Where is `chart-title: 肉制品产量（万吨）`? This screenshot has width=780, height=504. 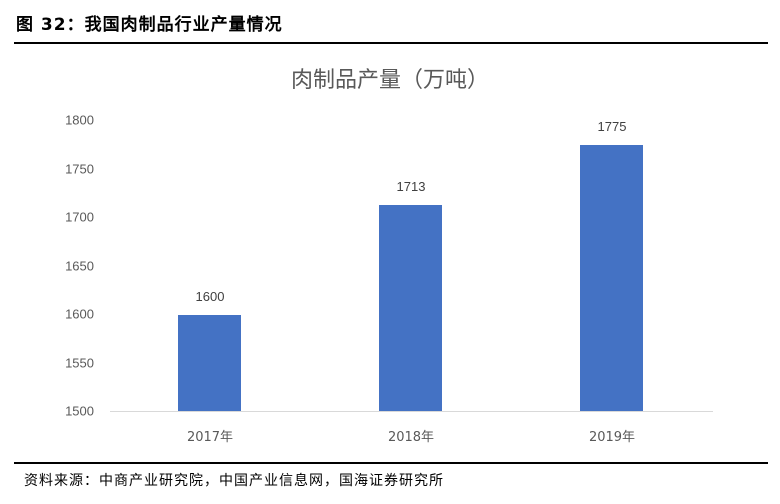 chart-title: 肉制品产量（万吨） is located at coordinates (389, 80).